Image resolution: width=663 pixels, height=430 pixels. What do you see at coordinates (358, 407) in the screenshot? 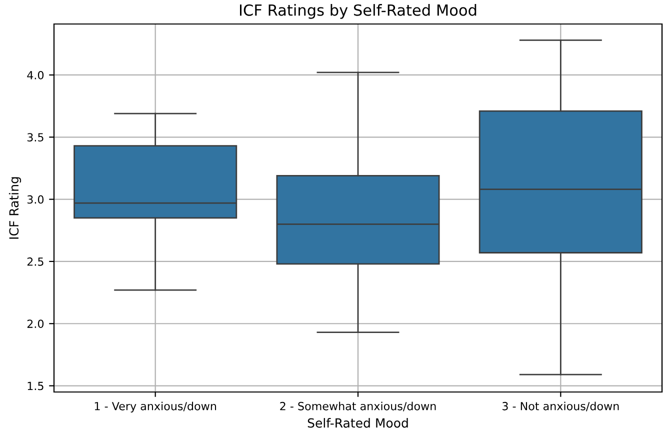
I see `x-tick-label: 2 - Somewhat anxious/down` at bounding box center [358, 407].